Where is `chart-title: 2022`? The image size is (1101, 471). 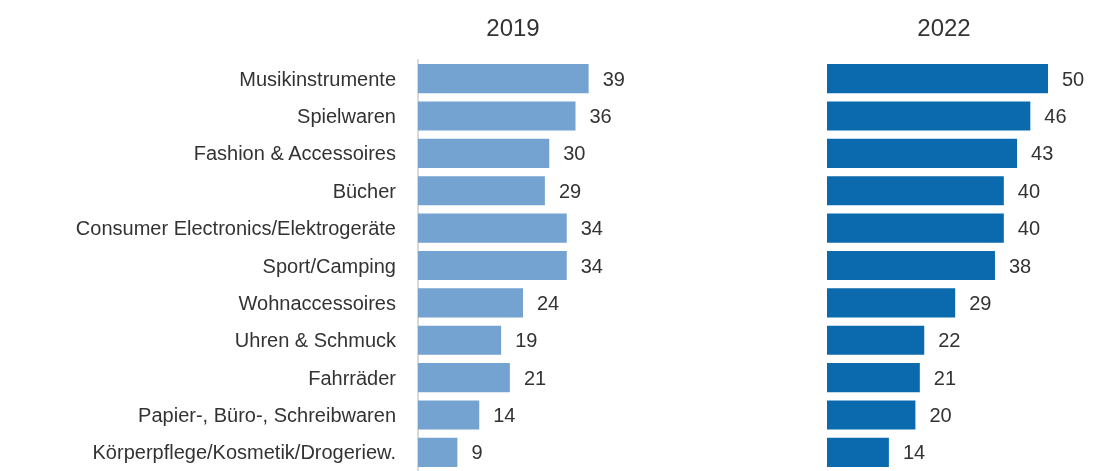 chart-title: 2022 is located at coordinates (944, 27).